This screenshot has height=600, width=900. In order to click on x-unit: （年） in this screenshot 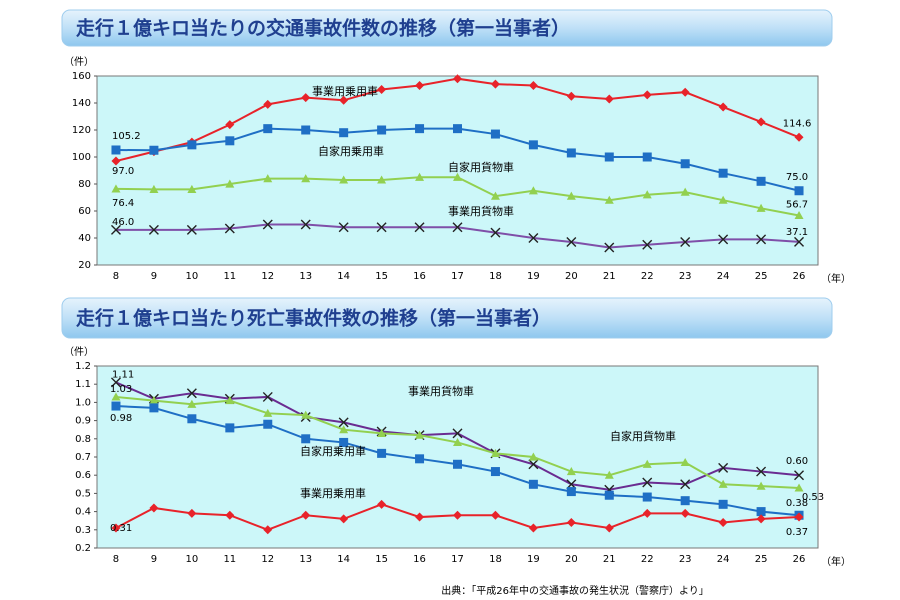, I will do `click(836, 278)`.